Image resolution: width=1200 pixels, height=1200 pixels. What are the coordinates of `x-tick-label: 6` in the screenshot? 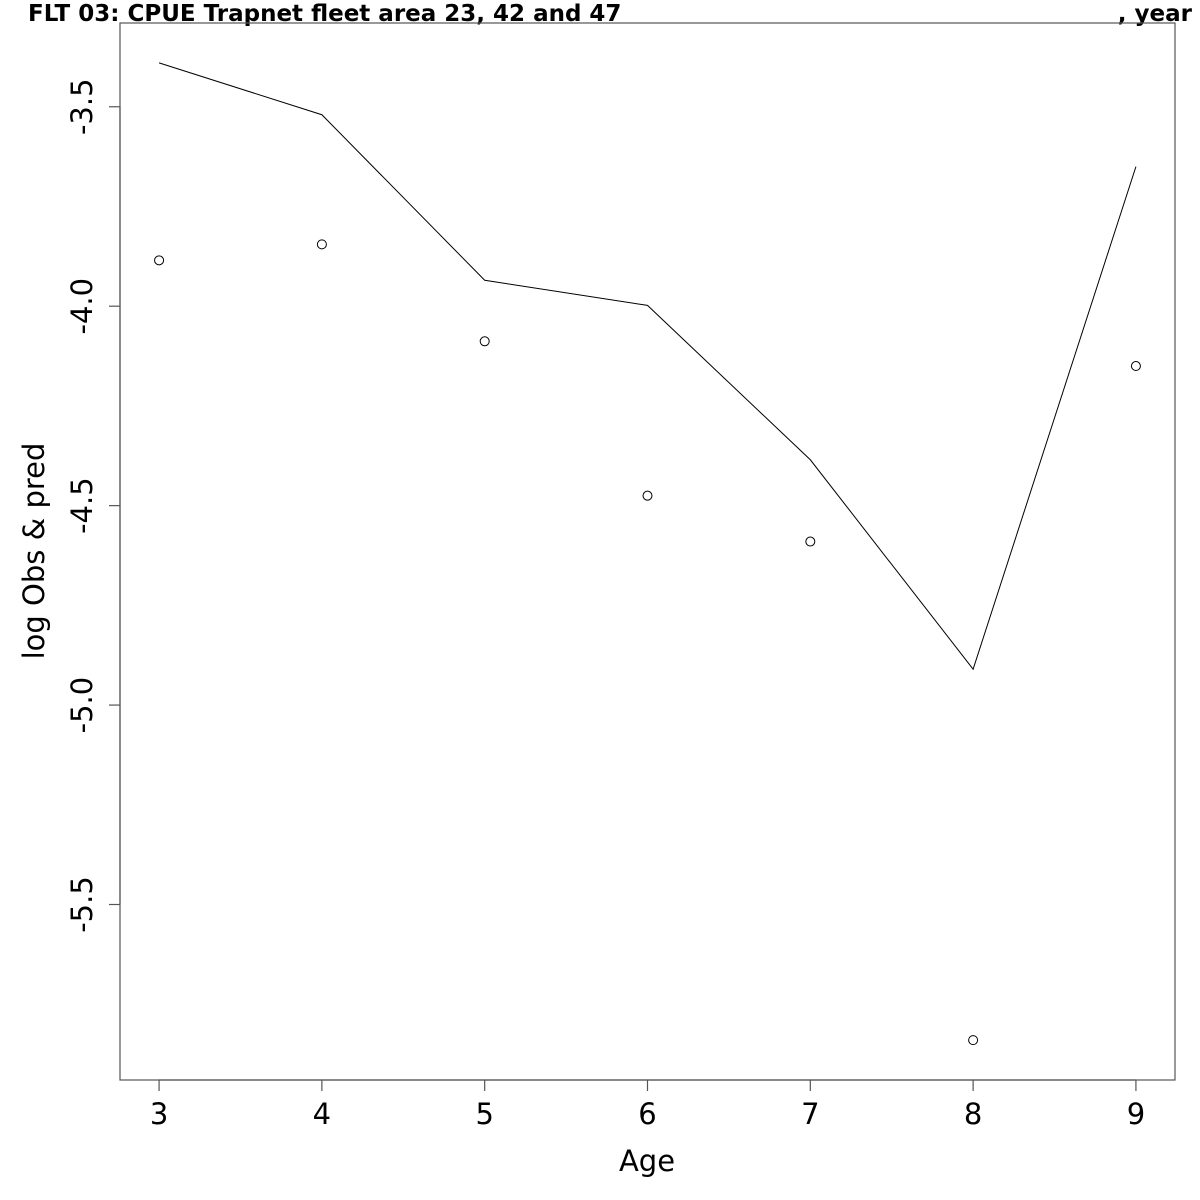 It's located at (647, 1114).